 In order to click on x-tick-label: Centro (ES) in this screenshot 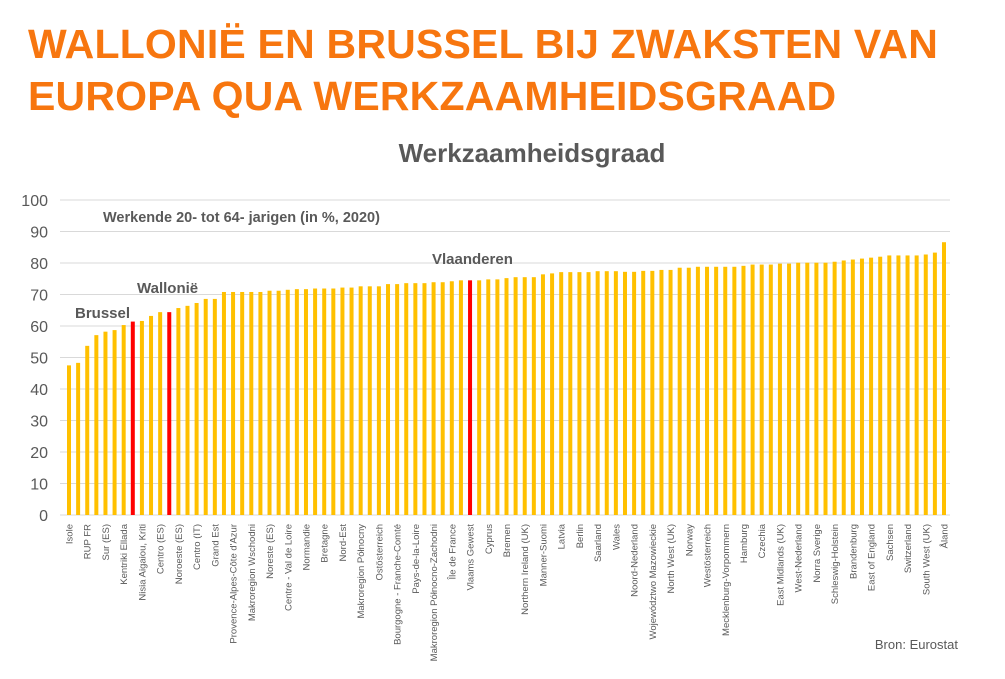, I will do `click(161, 549)`.